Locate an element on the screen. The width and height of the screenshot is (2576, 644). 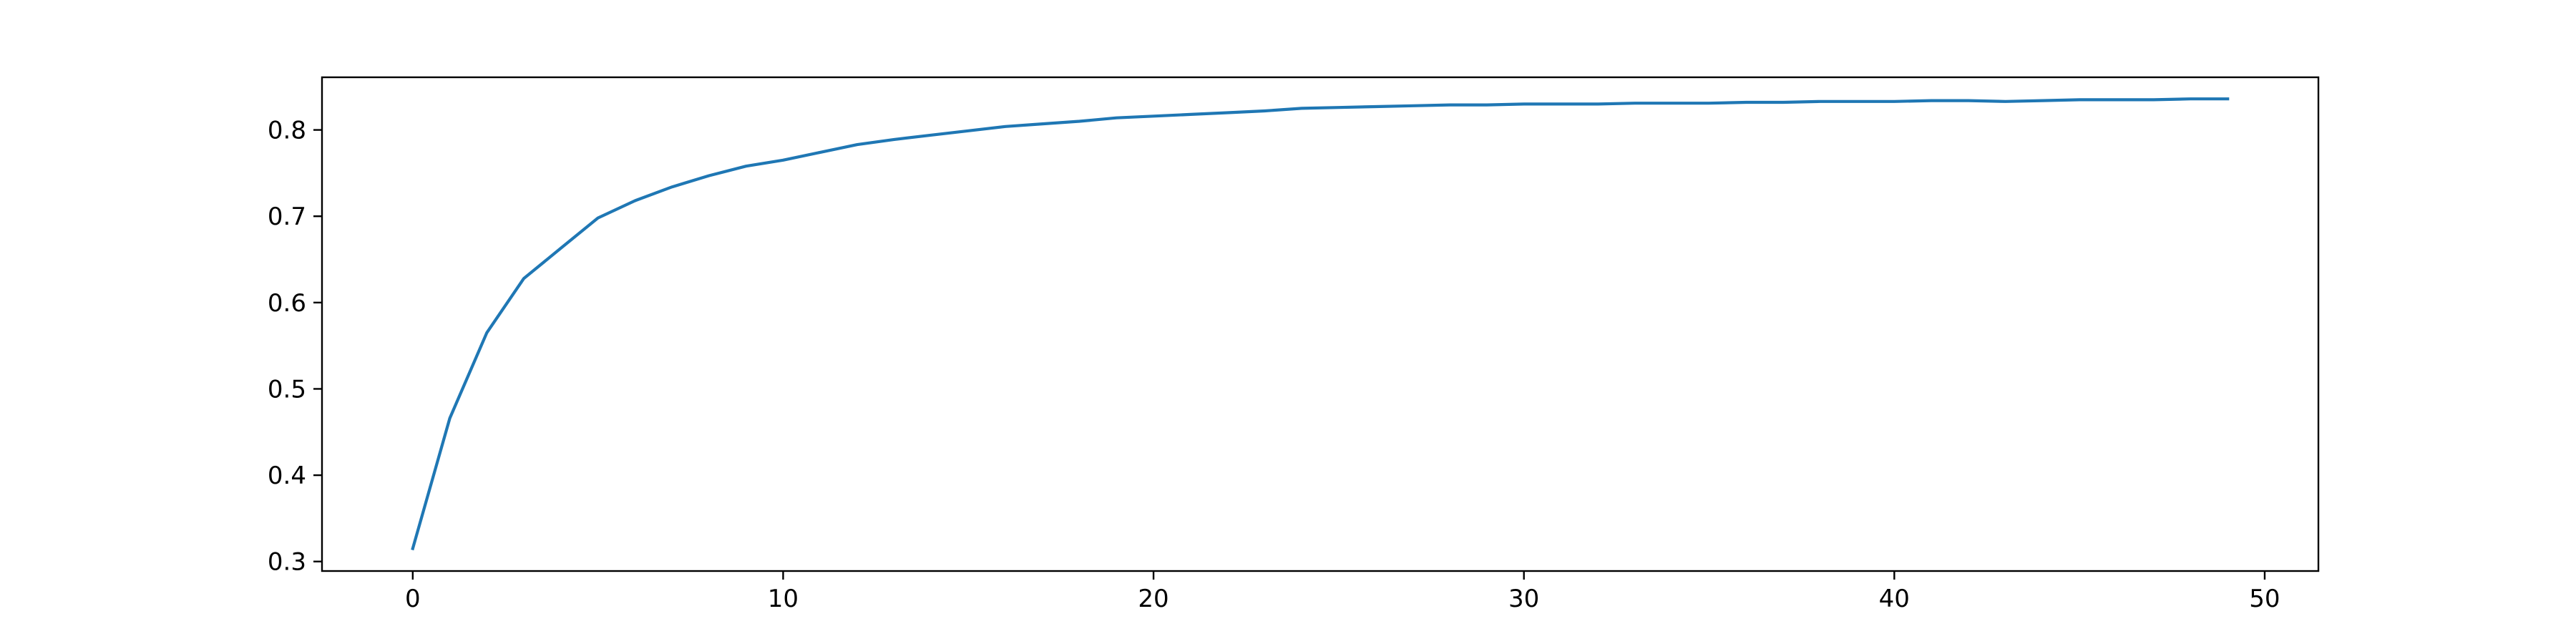
x-tick-label: 50 is located at coordinates (2264, 599).